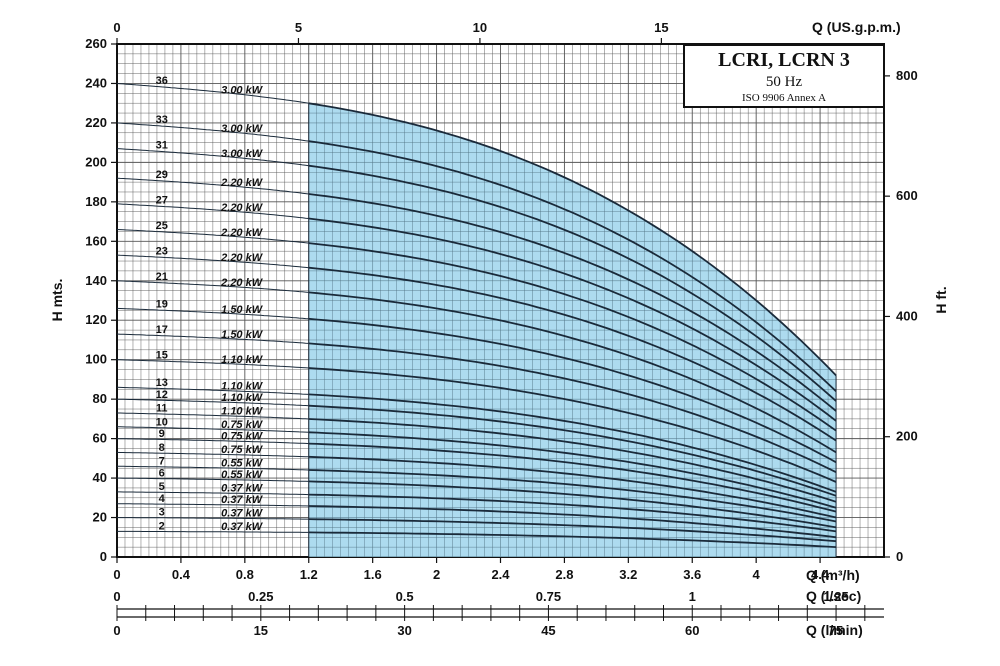 This screenshot has height=666, width=1000. Describe the element at coordinates (784, 98) in the screenshot. I see `chart-note: ISO 9906 Annex A` at that location.